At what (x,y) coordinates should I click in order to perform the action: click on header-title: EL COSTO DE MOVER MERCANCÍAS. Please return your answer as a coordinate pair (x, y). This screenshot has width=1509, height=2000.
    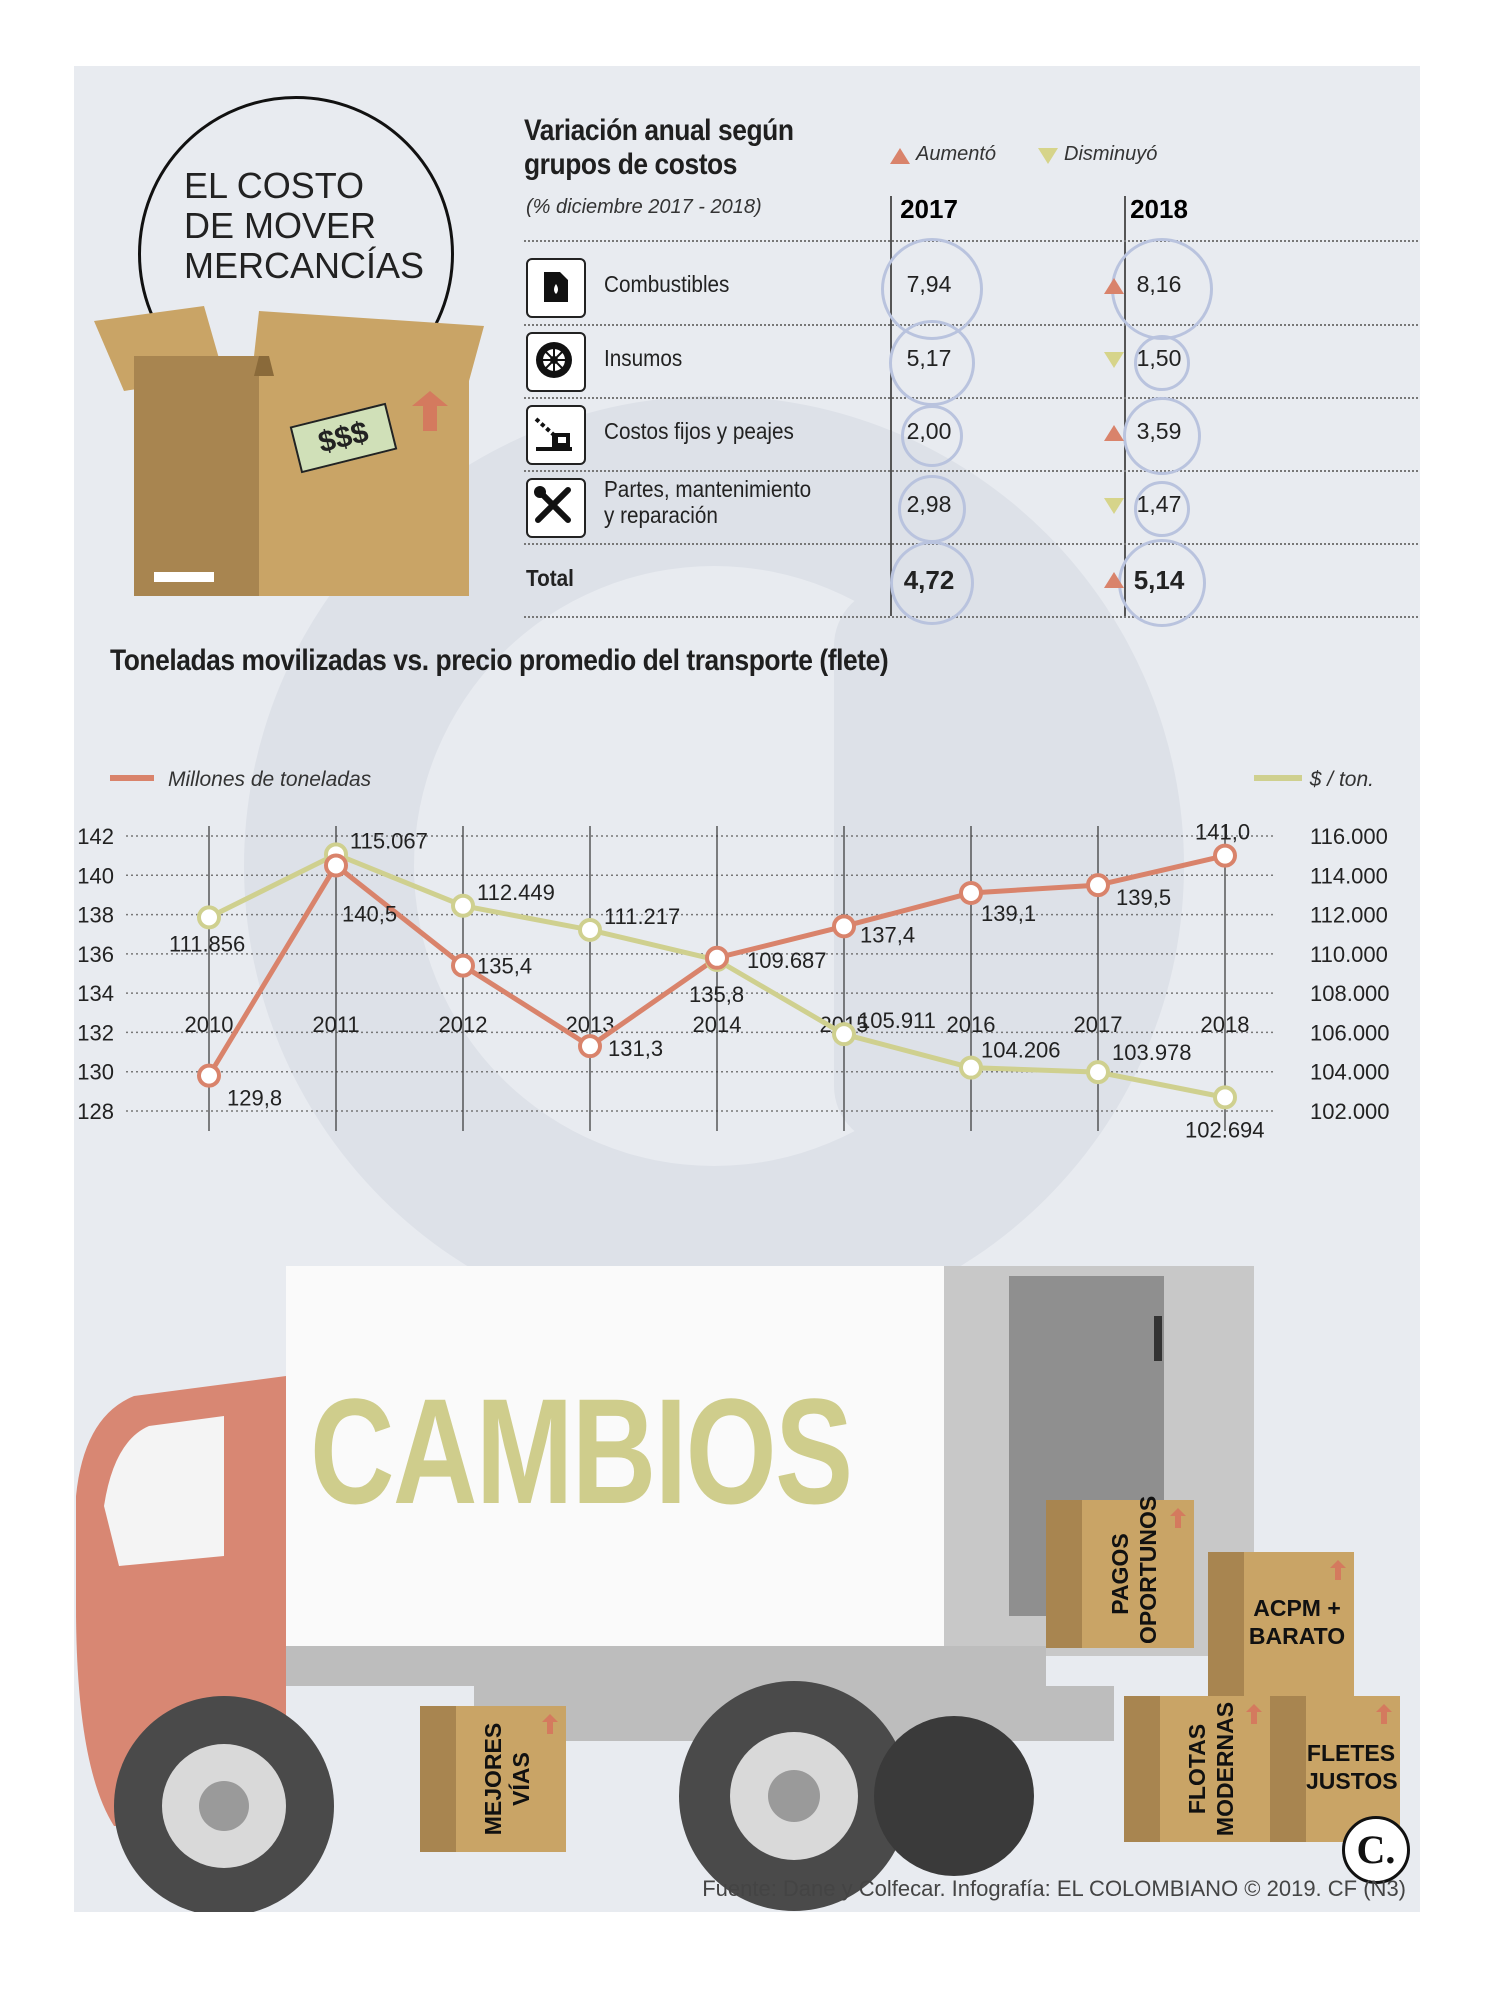
    Looking at the image, I should click on (304, 226).